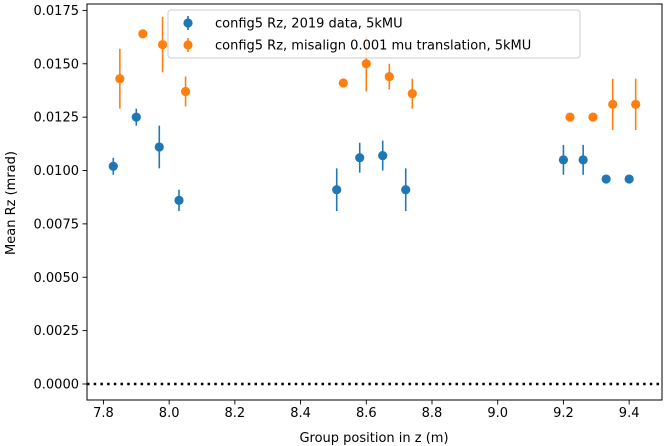 The height and width of the screenshot is (446, 668). What do you see at coordinates (563, 413) in the screenshot?
I see `x-tick-label: 9.2` at bounding box center [563, 413].